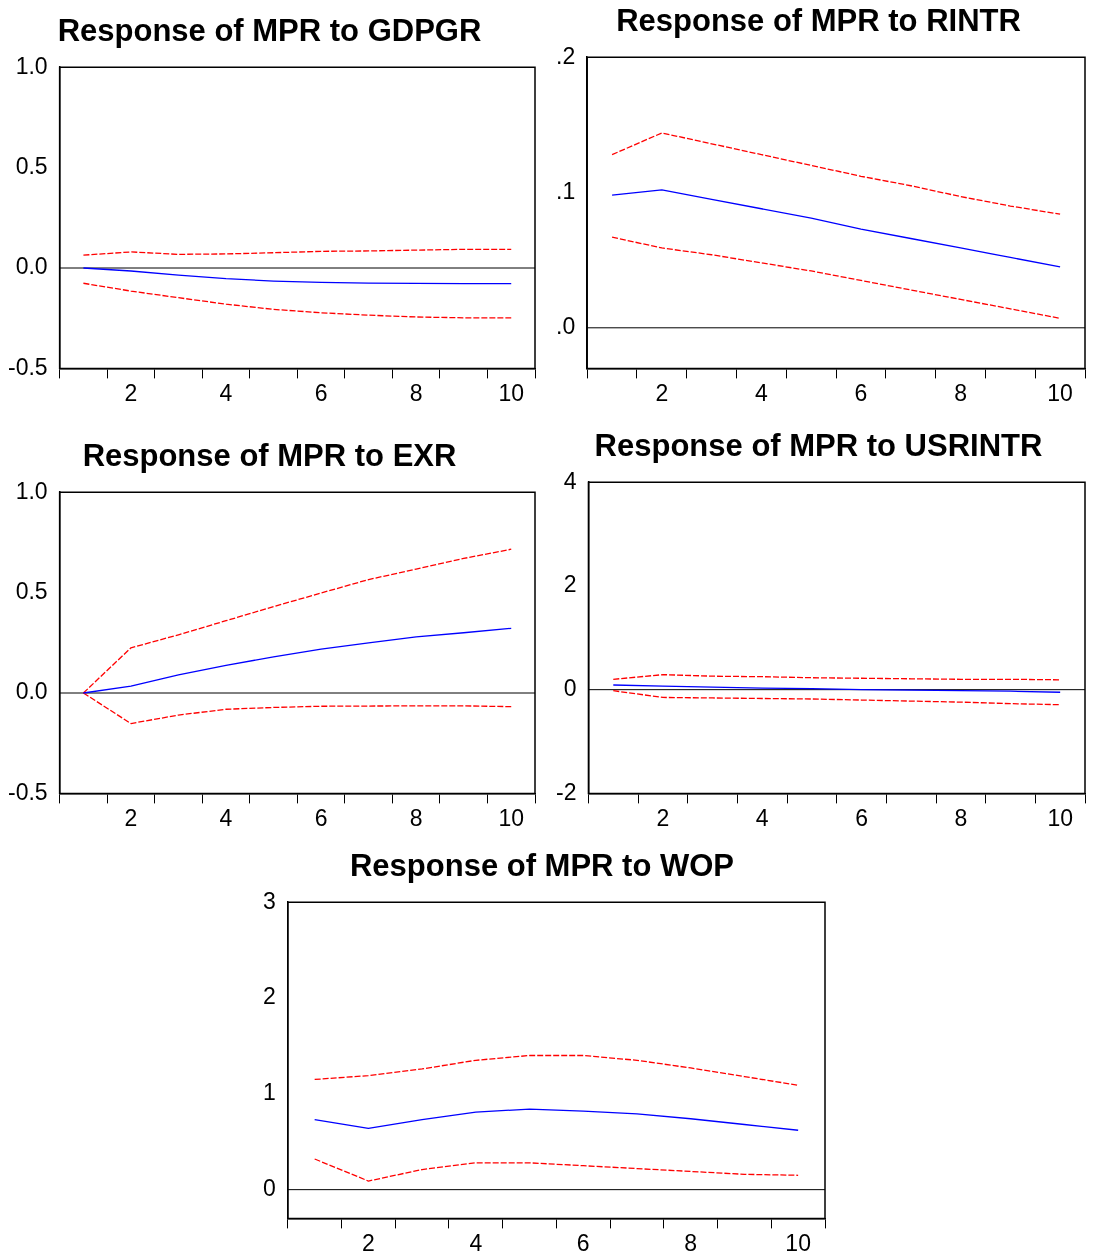  I want to click on y-tick-label: .0, so click(565, 326).